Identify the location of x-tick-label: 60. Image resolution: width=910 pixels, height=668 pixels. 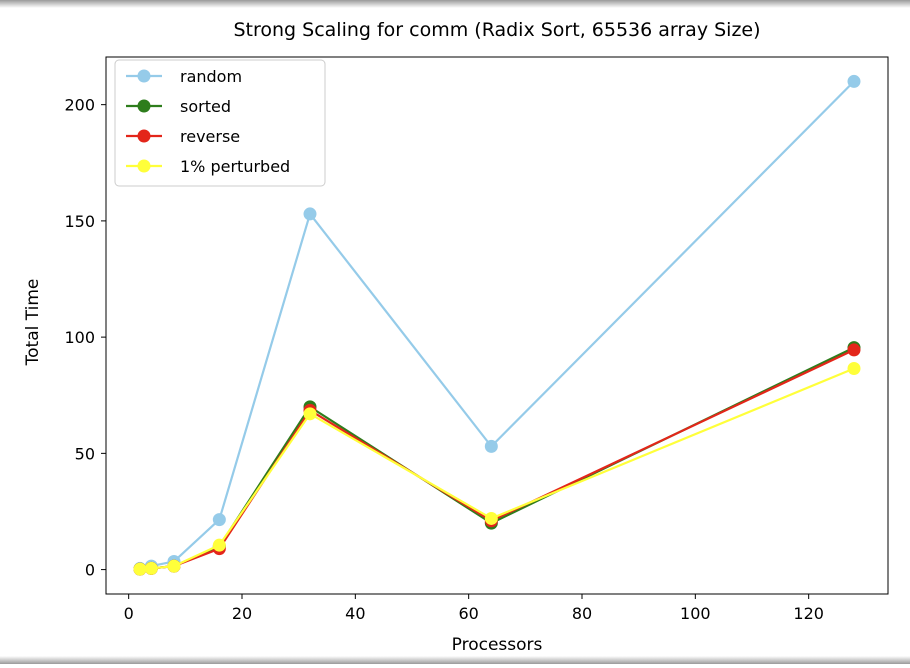
(468, 613).